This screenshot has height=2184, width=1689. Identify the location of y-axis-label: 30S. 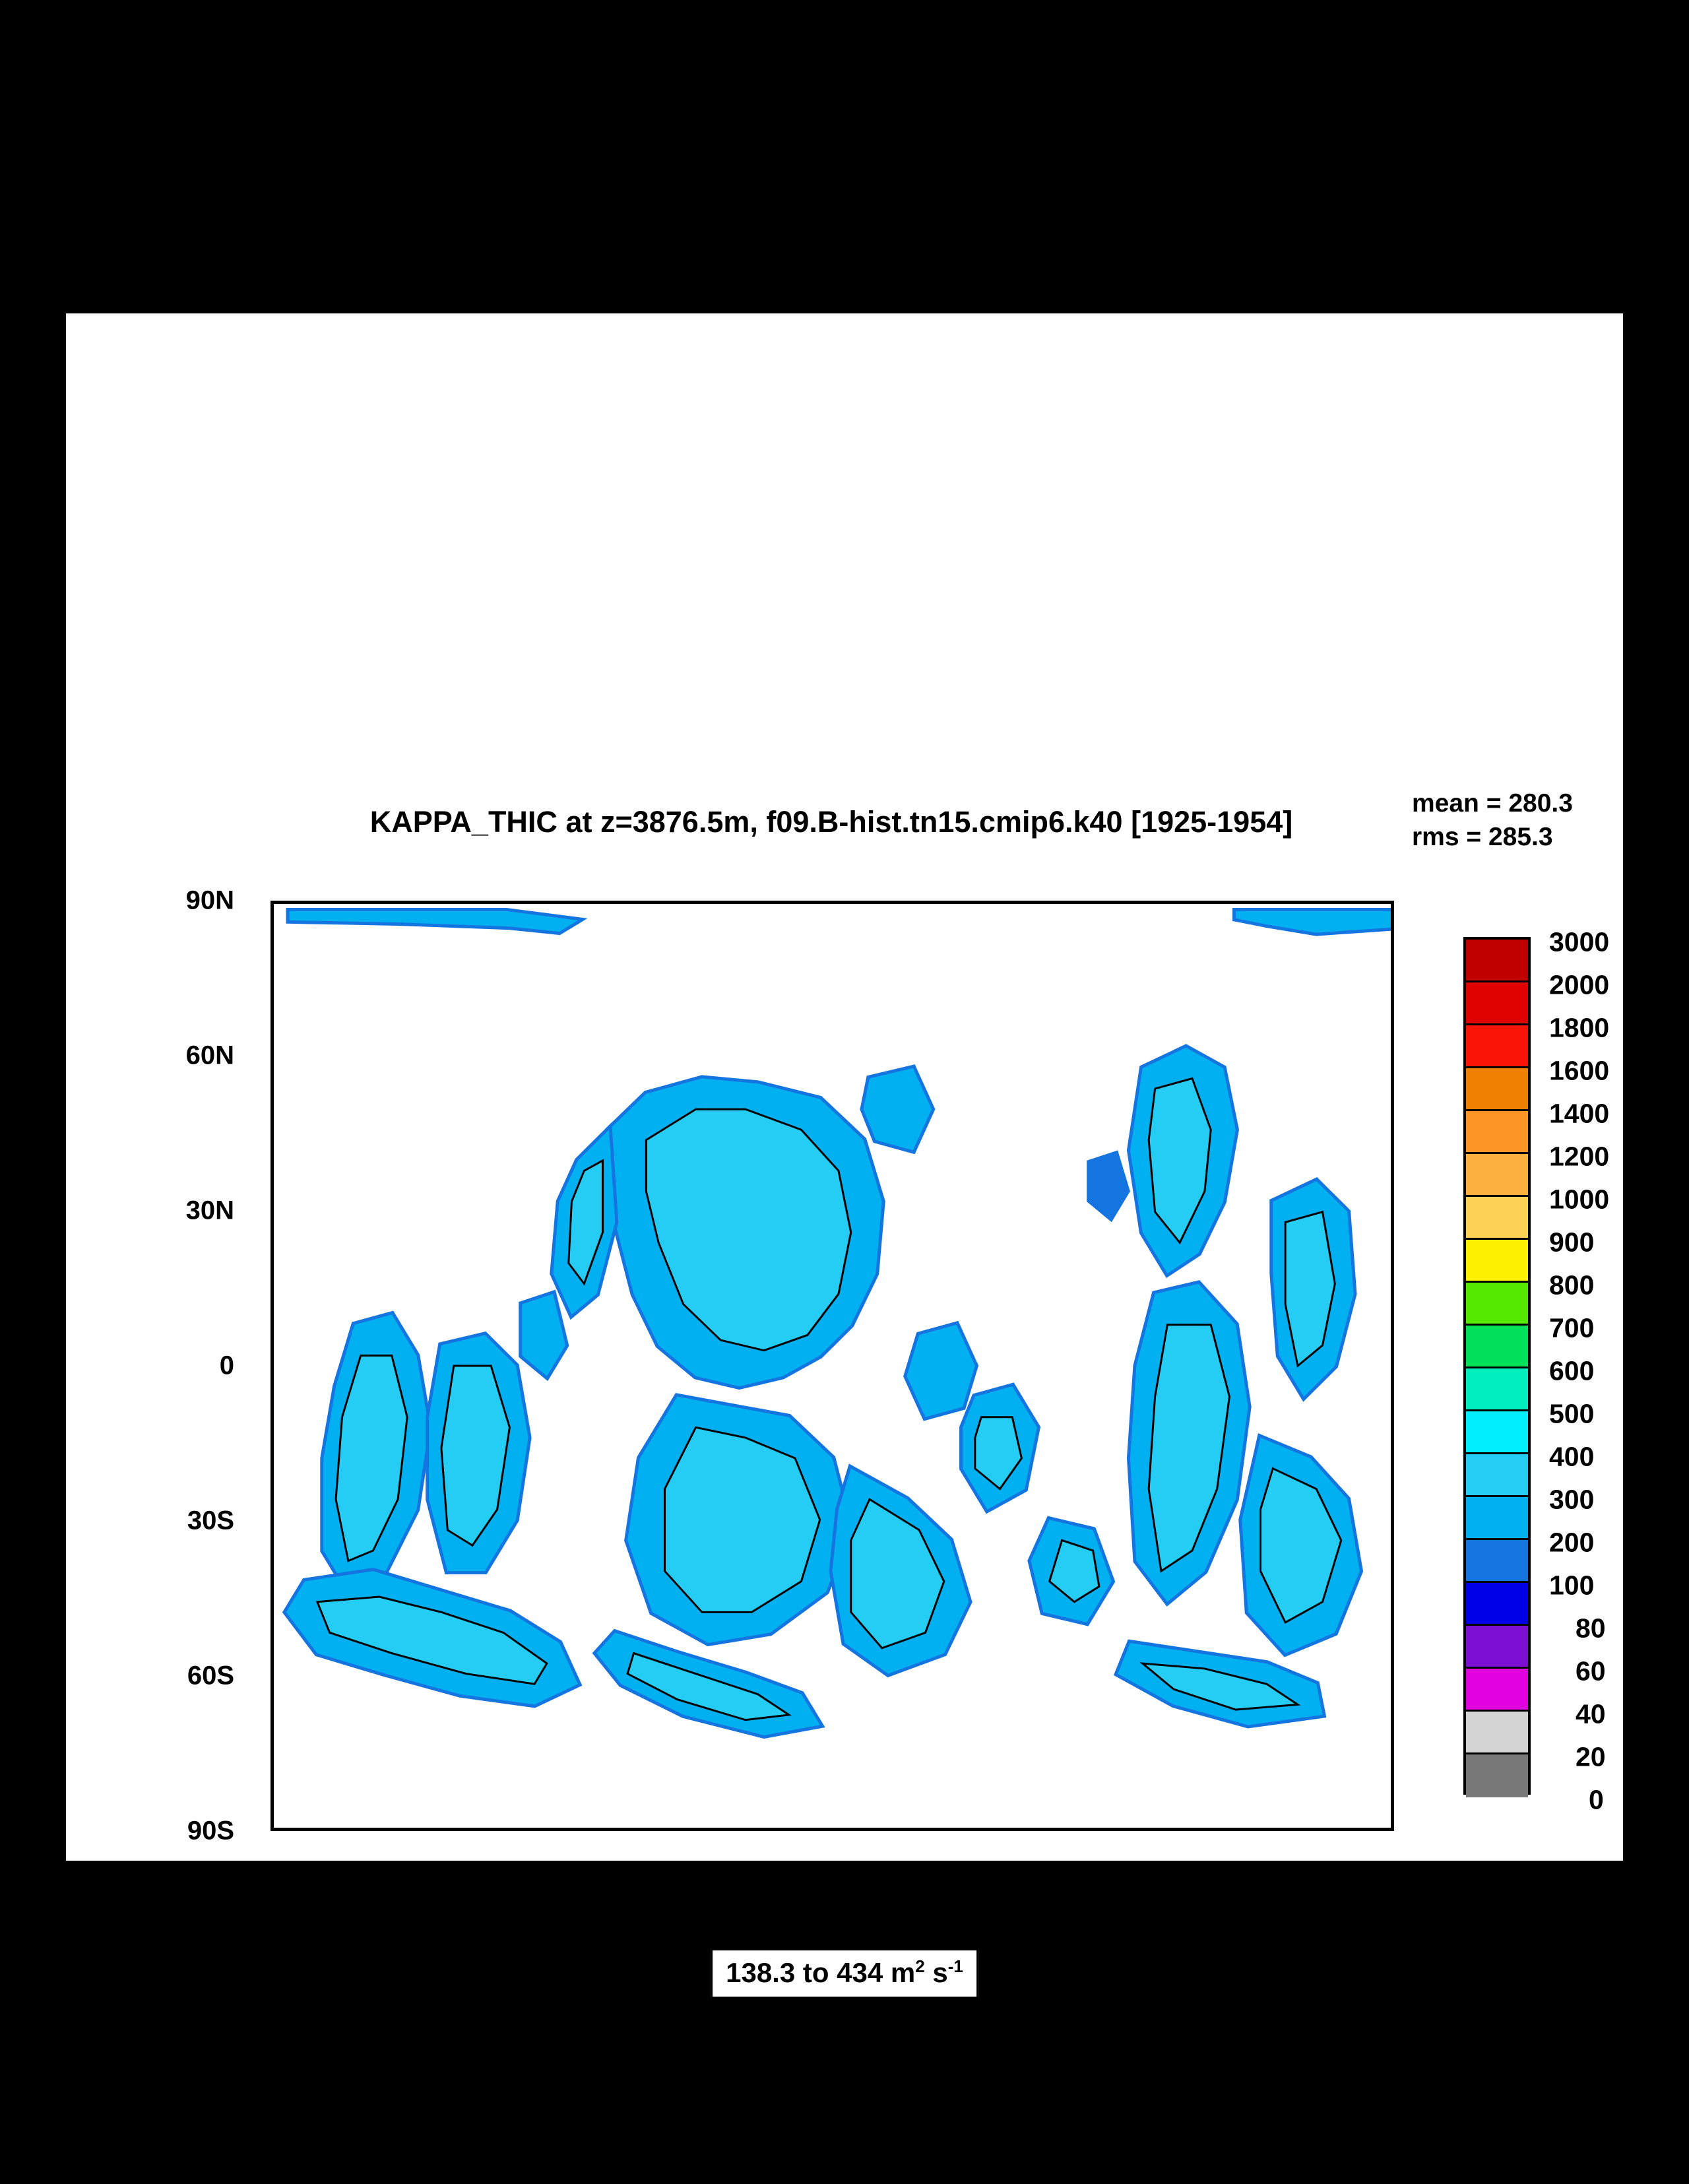
(210, 1520).